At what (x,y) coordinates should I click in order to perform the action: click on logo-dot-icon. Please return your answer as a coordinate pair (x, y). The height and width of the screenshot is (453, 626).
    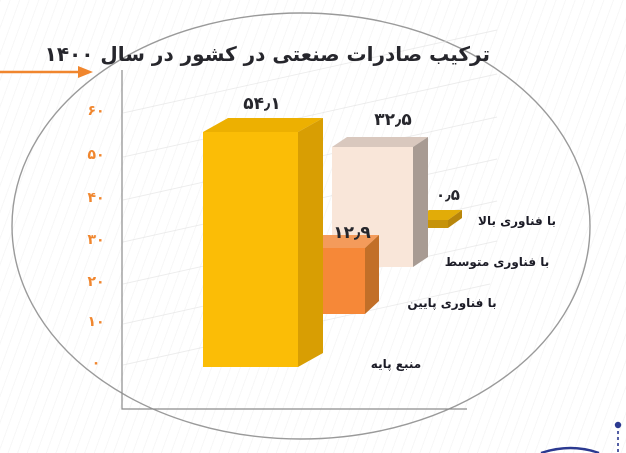
    Looking at the image, I should click on (618, 425).